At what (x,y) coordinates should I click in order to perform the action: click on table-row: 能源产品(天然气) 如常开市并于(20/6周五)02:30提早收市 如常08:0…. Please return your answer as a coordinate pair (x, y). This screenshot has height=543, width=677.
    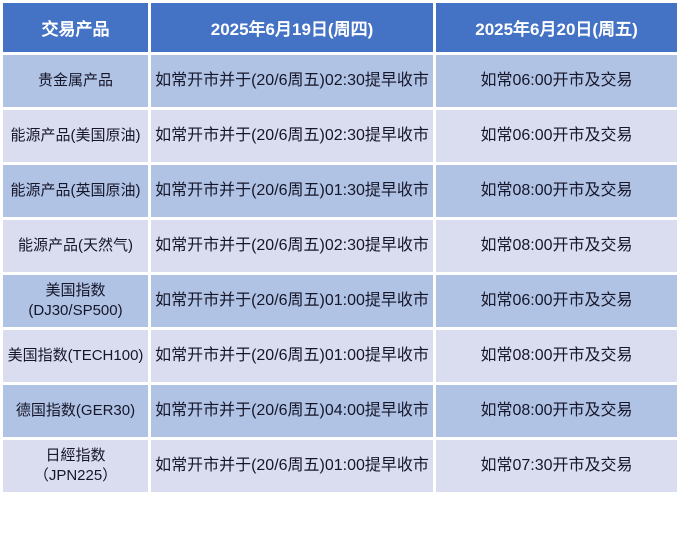
    Looking at the image, I should click on (338, 246).